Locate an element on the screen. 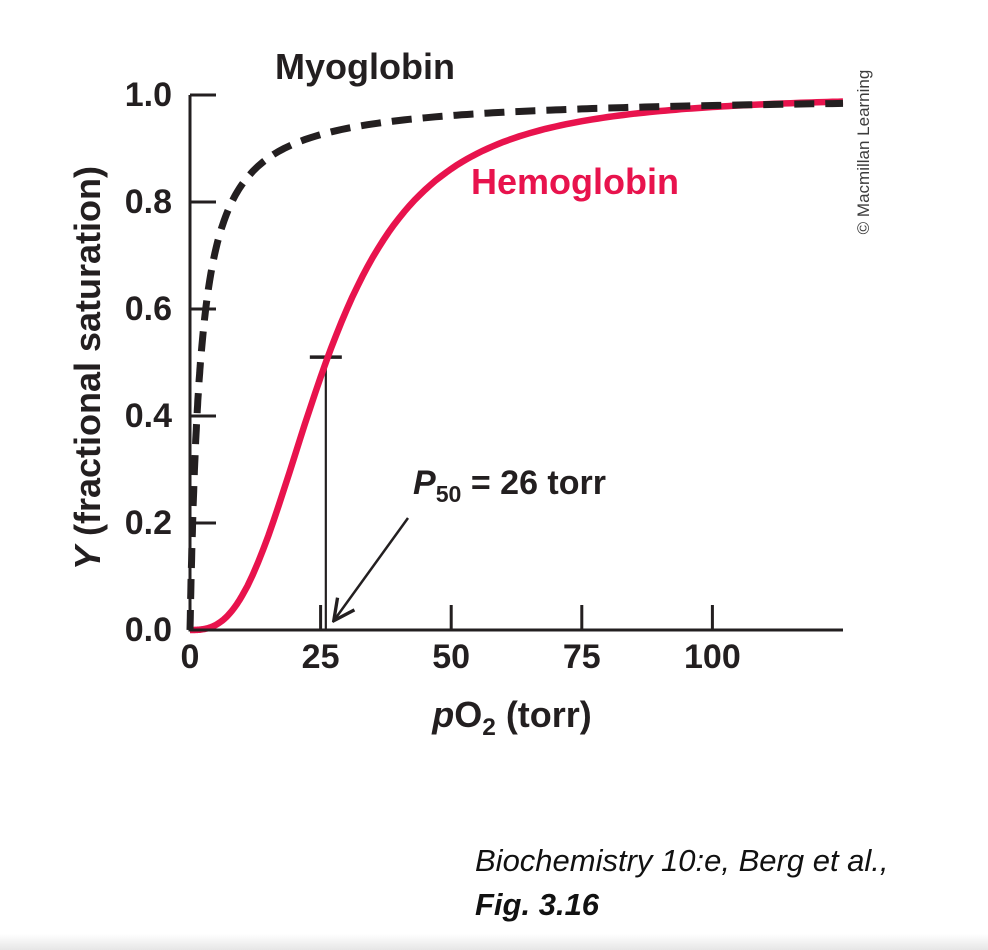 Image resolution: width=988 pixels, height=950 pixels. caption-source: Biochemistry 10:e, Berg et al., is located at coordinates (682, 860).